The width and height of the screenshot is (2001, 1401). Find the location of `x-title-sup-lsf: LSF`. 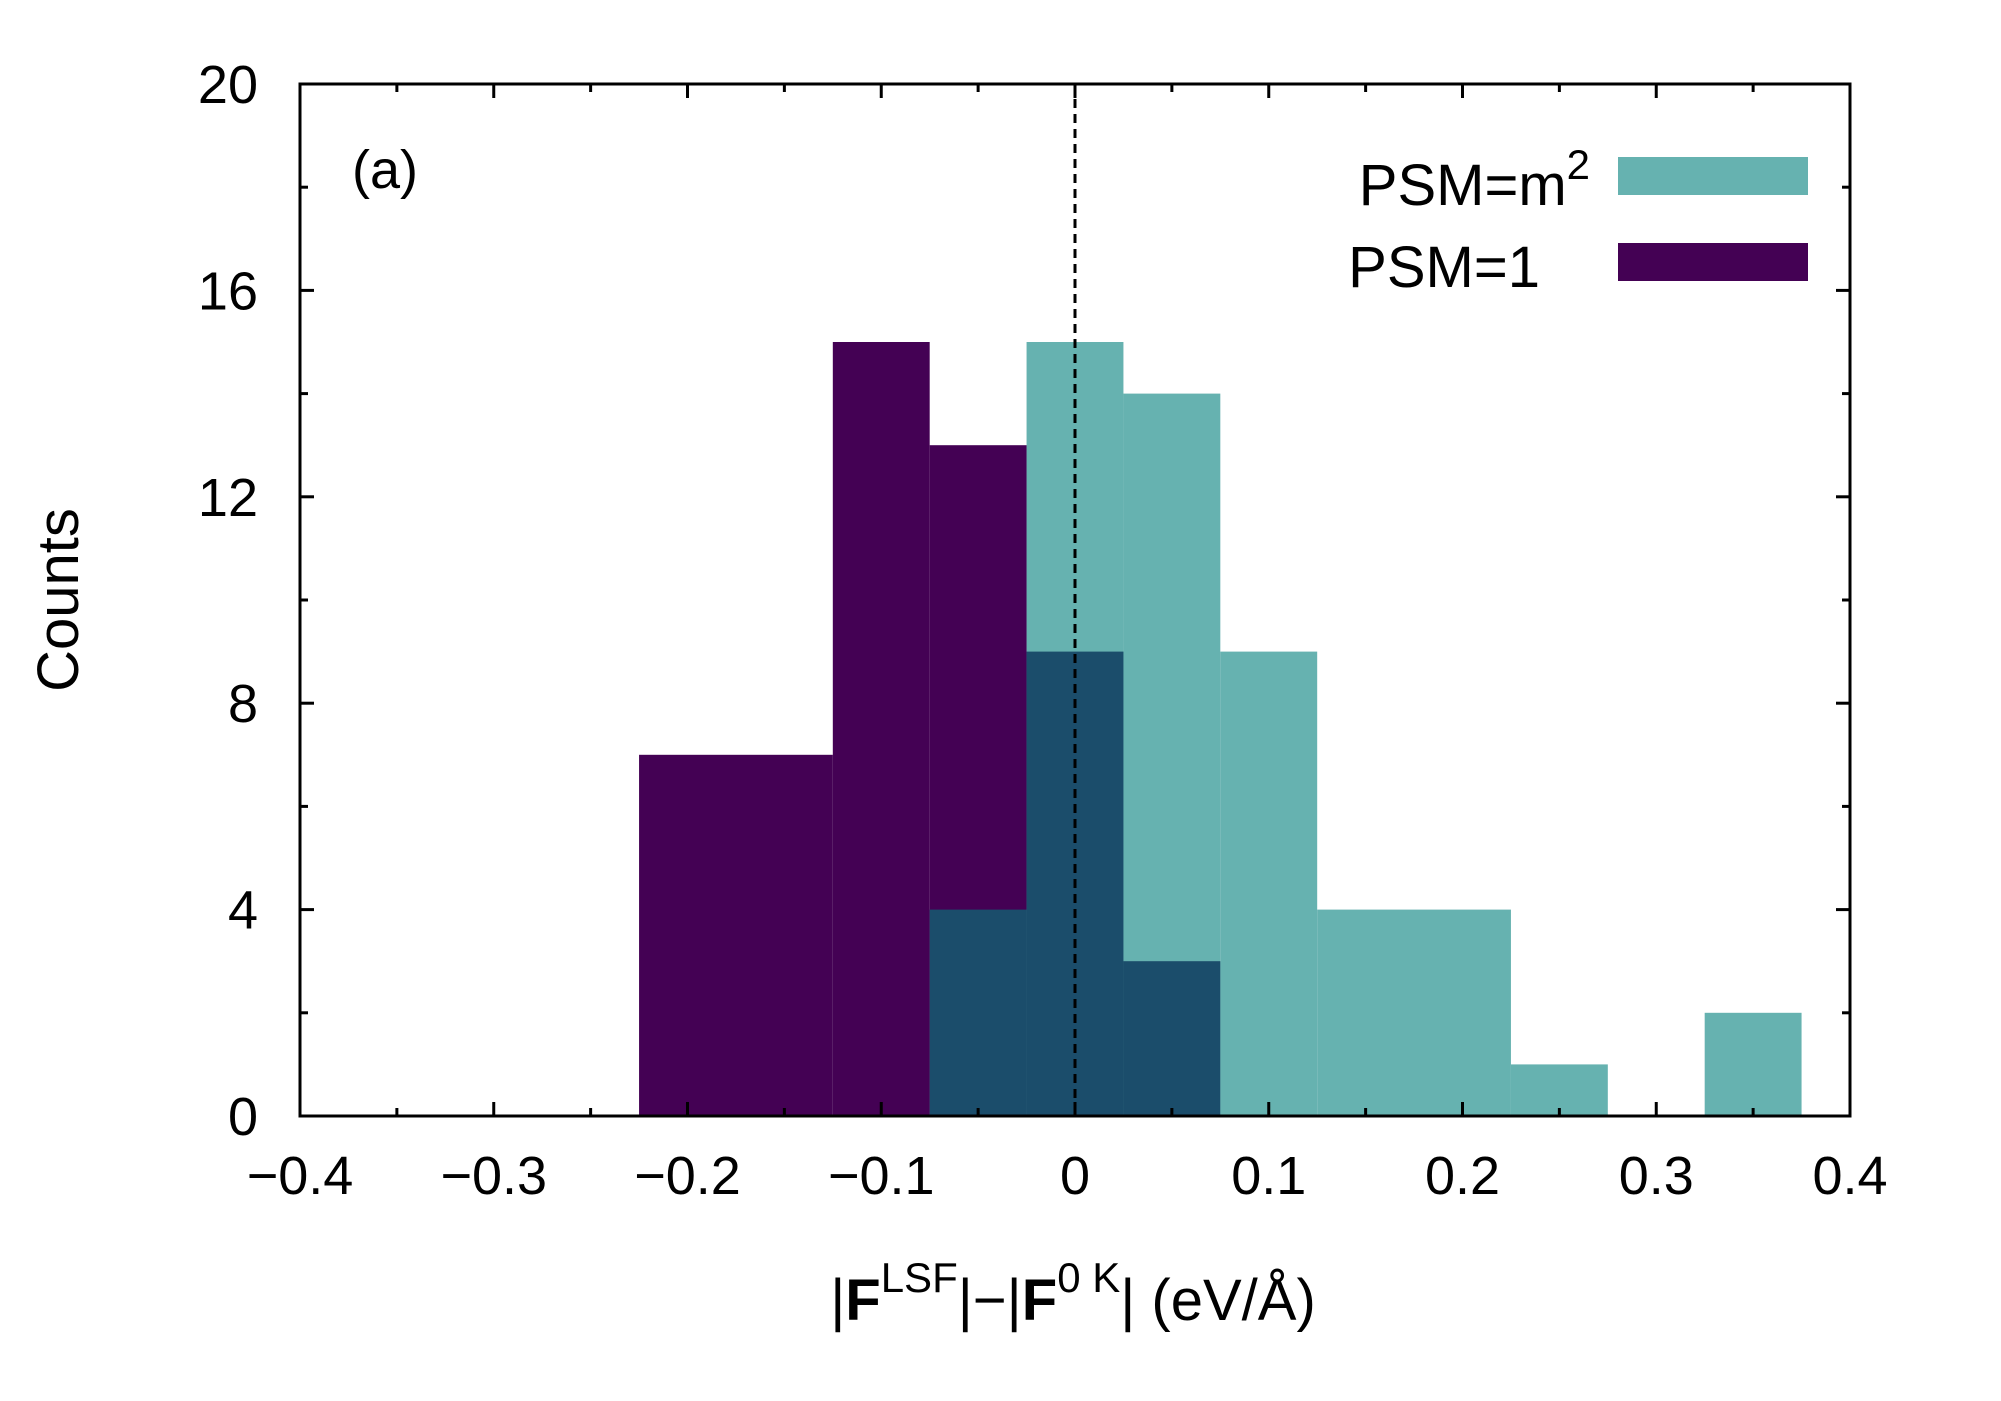

x-title-sup-lsf: LSF is located at coordinates (919, 1277).